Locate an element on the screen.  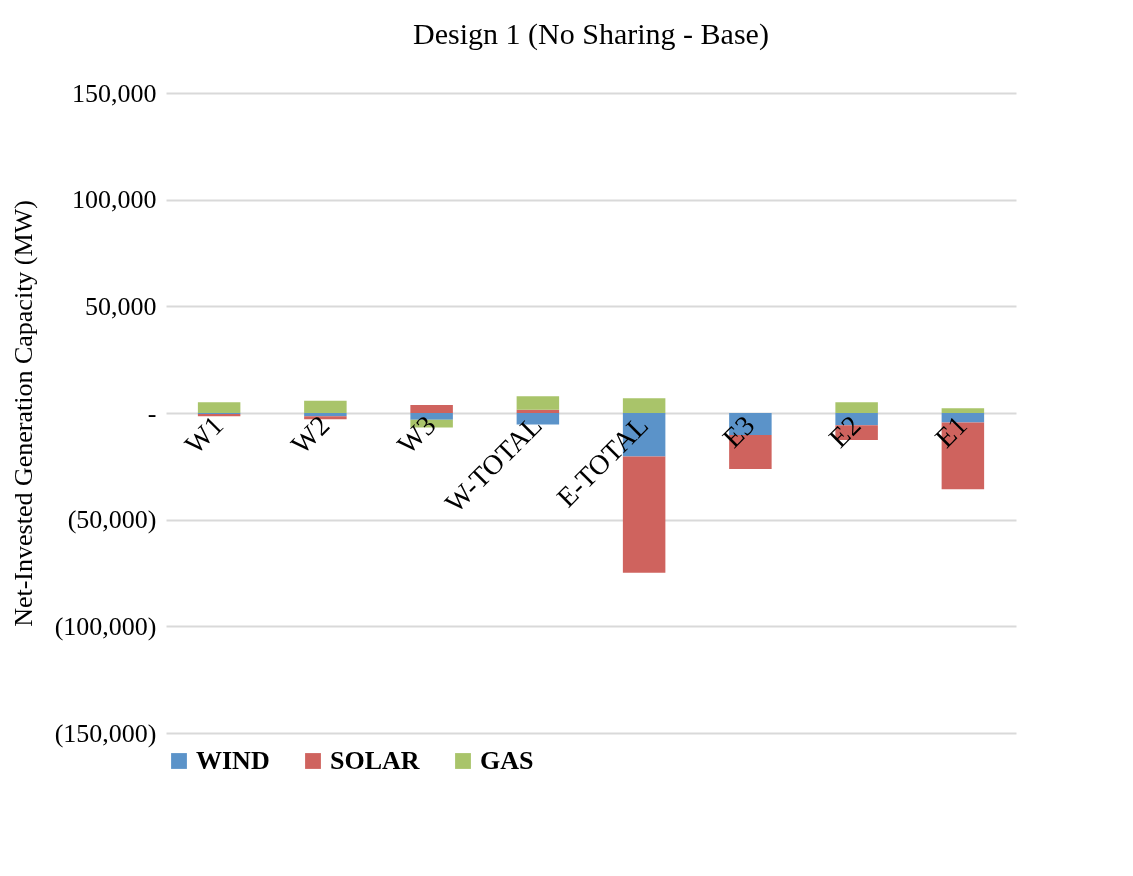
x-tick-label: E3 is located at coordinates (738, 431).